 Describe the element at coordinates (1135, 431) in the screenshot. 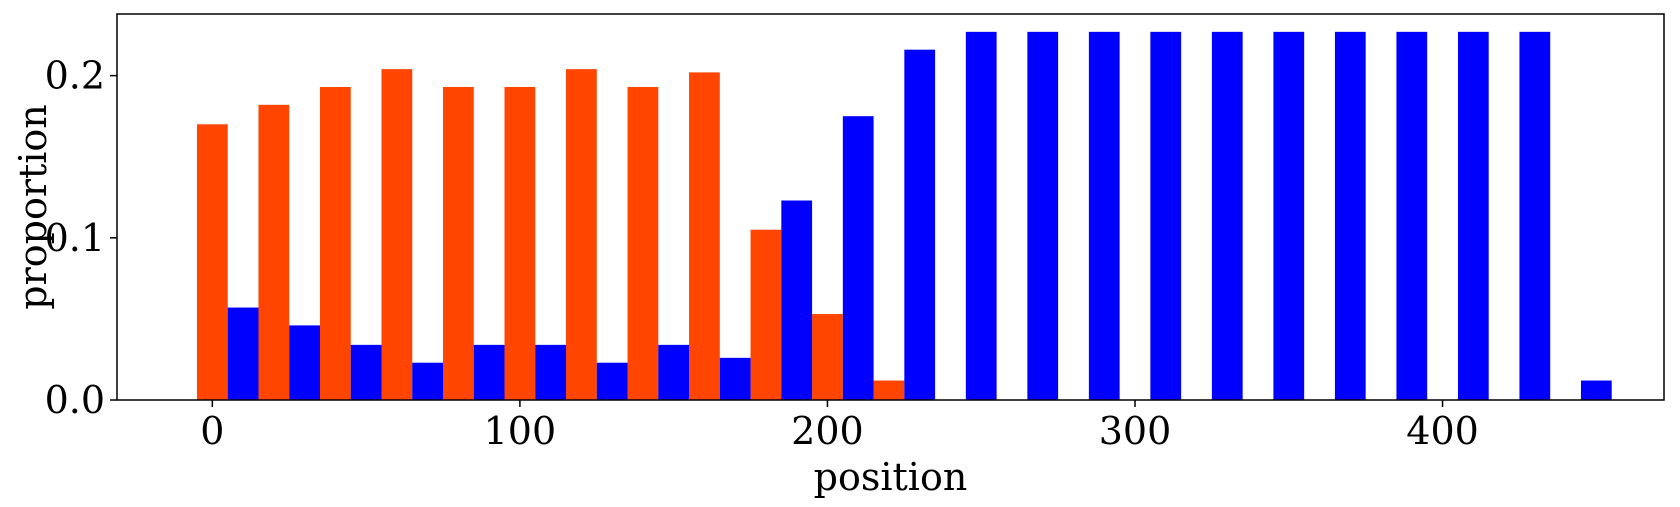

I see `x-tick-label: 300` at that location.